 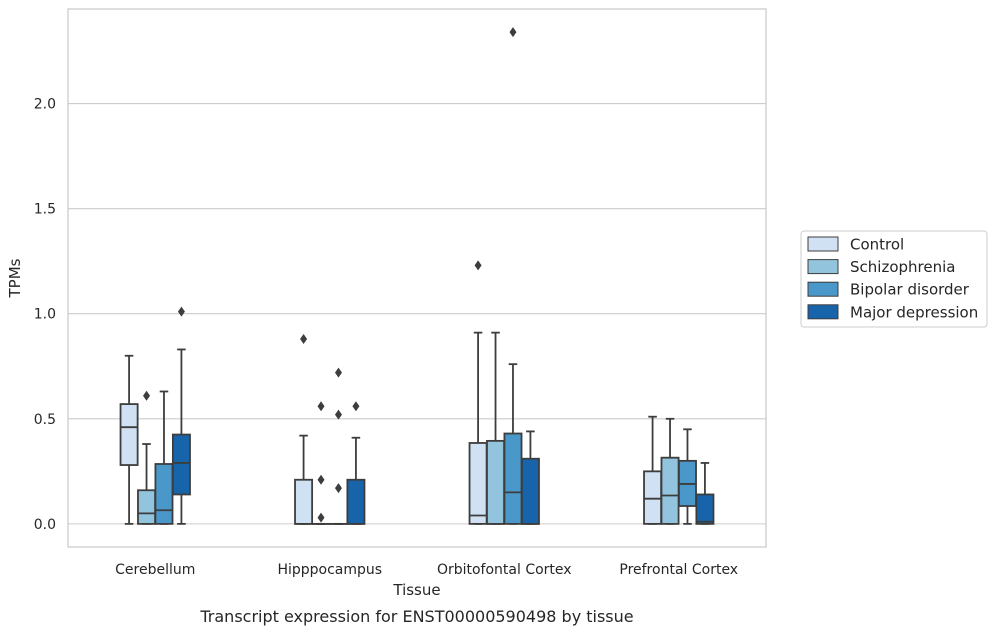 What do you see at coordinates (416, 590) in the screenshot?
I see `x-axis-label: Tissue` at bounding box center [416, 590].